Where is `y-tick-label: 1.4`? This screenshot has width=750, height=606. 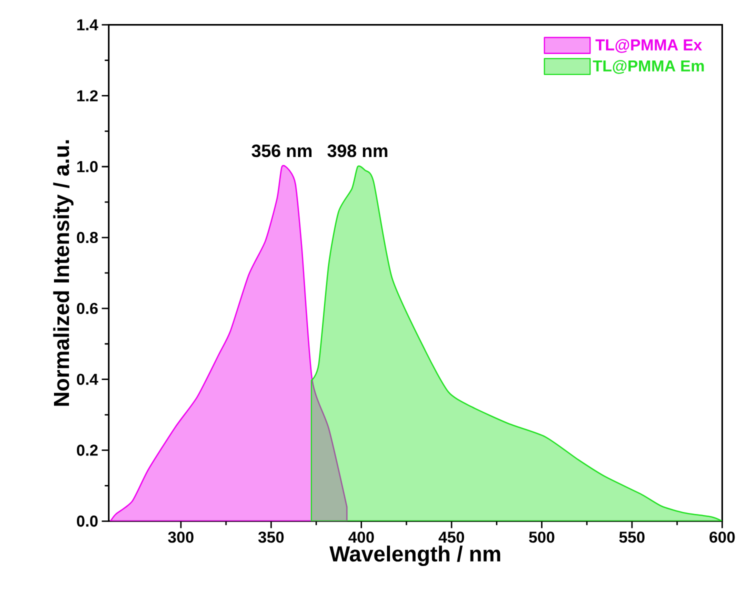 y-tick-label: 1.4 is located at coordinates (87, 25).